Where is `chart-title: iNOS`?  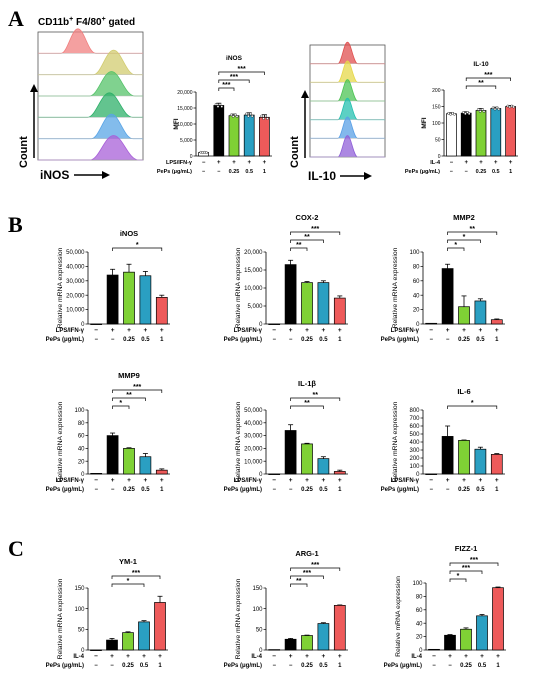 chart-title: iNOS is located at coordinates (129, 233).